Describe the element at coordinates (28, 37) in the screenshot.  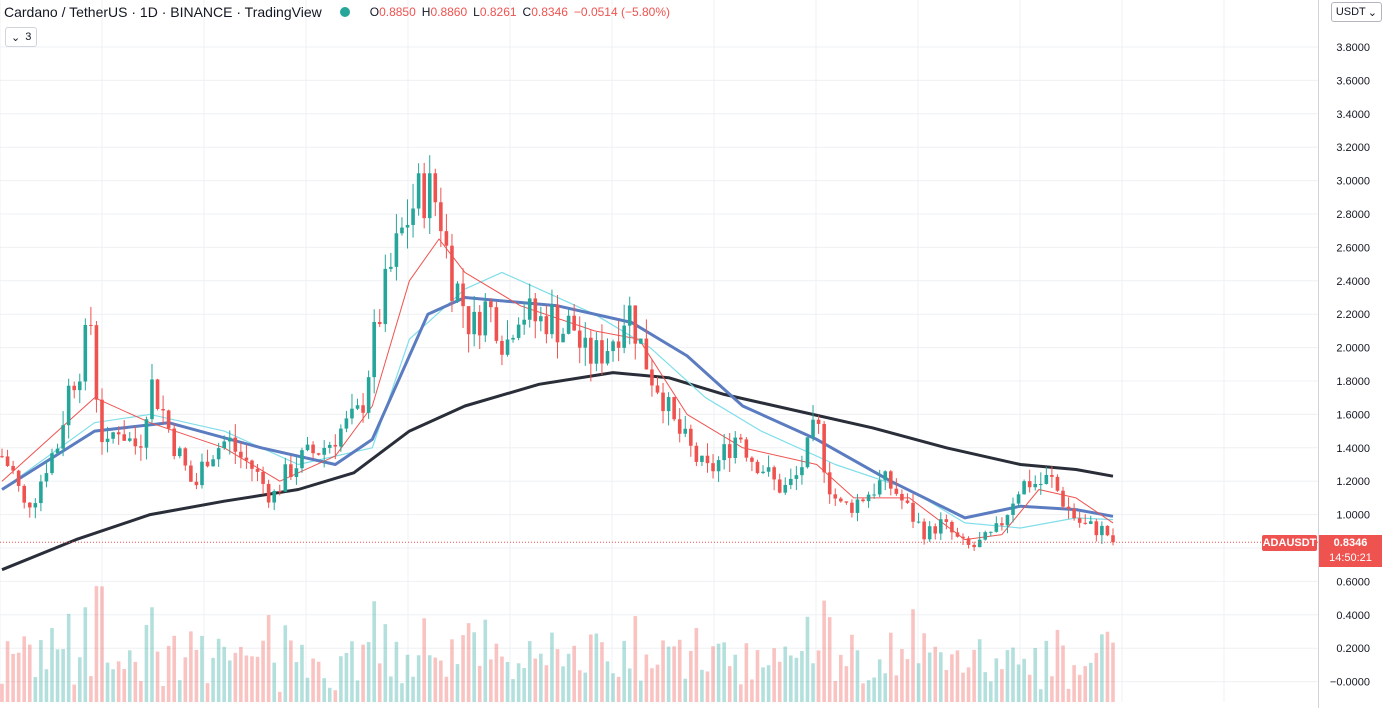
I see `indicators-count: 3` at that location.